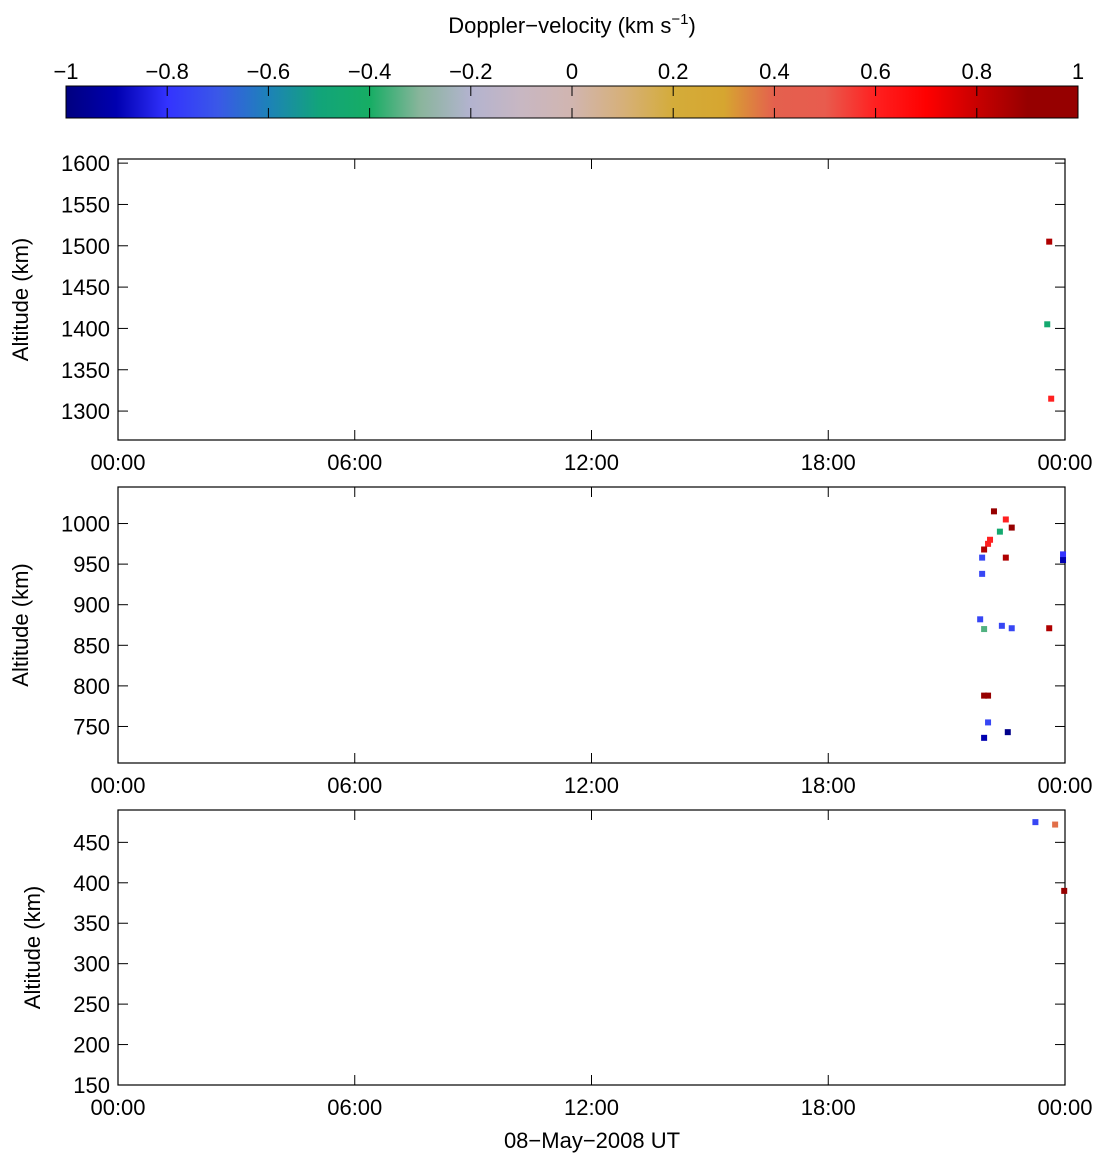 This screenshot has width=1106, height=1158. I want to click on y-tick-label: 850, so click(91, 645).